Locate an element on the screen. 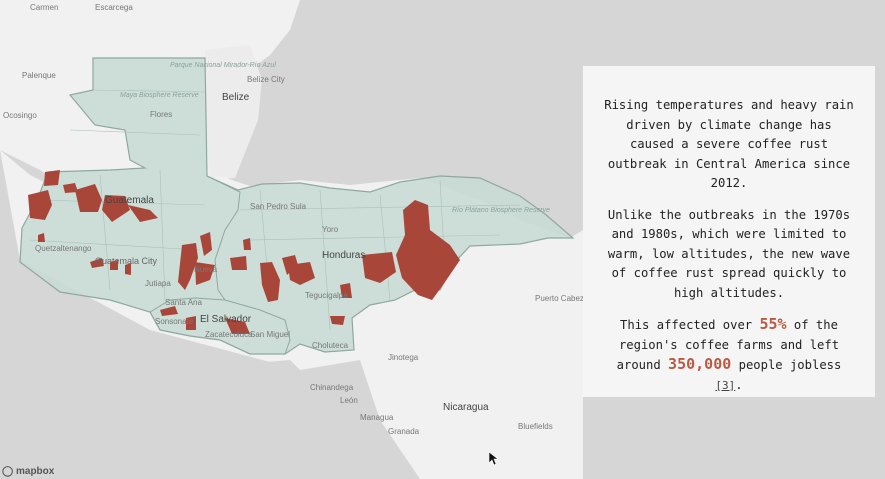  city-label: Guatemala City is located at coordinates (126, 261).